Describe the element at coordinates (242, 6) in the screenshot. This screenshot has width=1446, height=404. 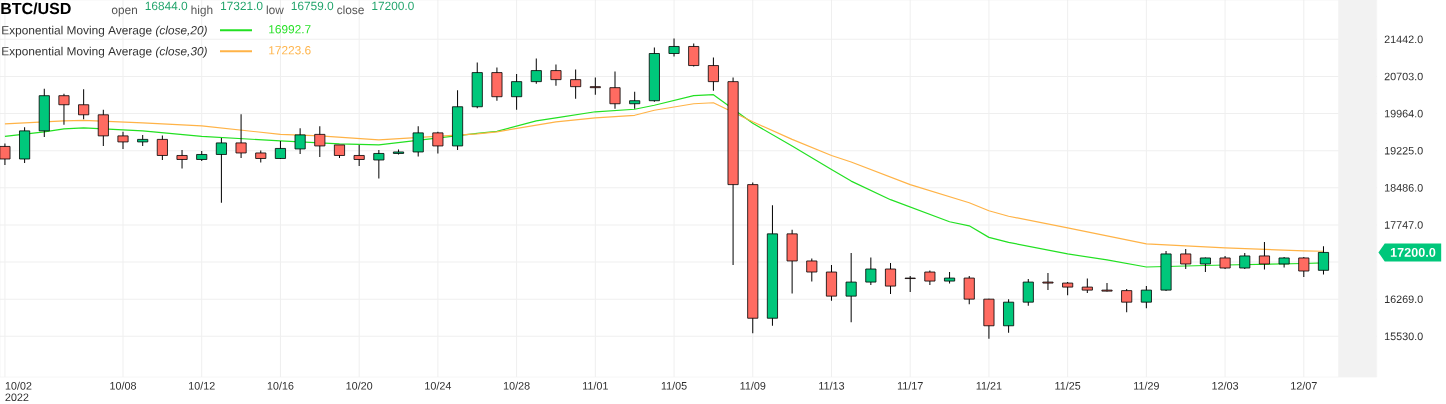
I see `annotation: 17321.0` at that location.